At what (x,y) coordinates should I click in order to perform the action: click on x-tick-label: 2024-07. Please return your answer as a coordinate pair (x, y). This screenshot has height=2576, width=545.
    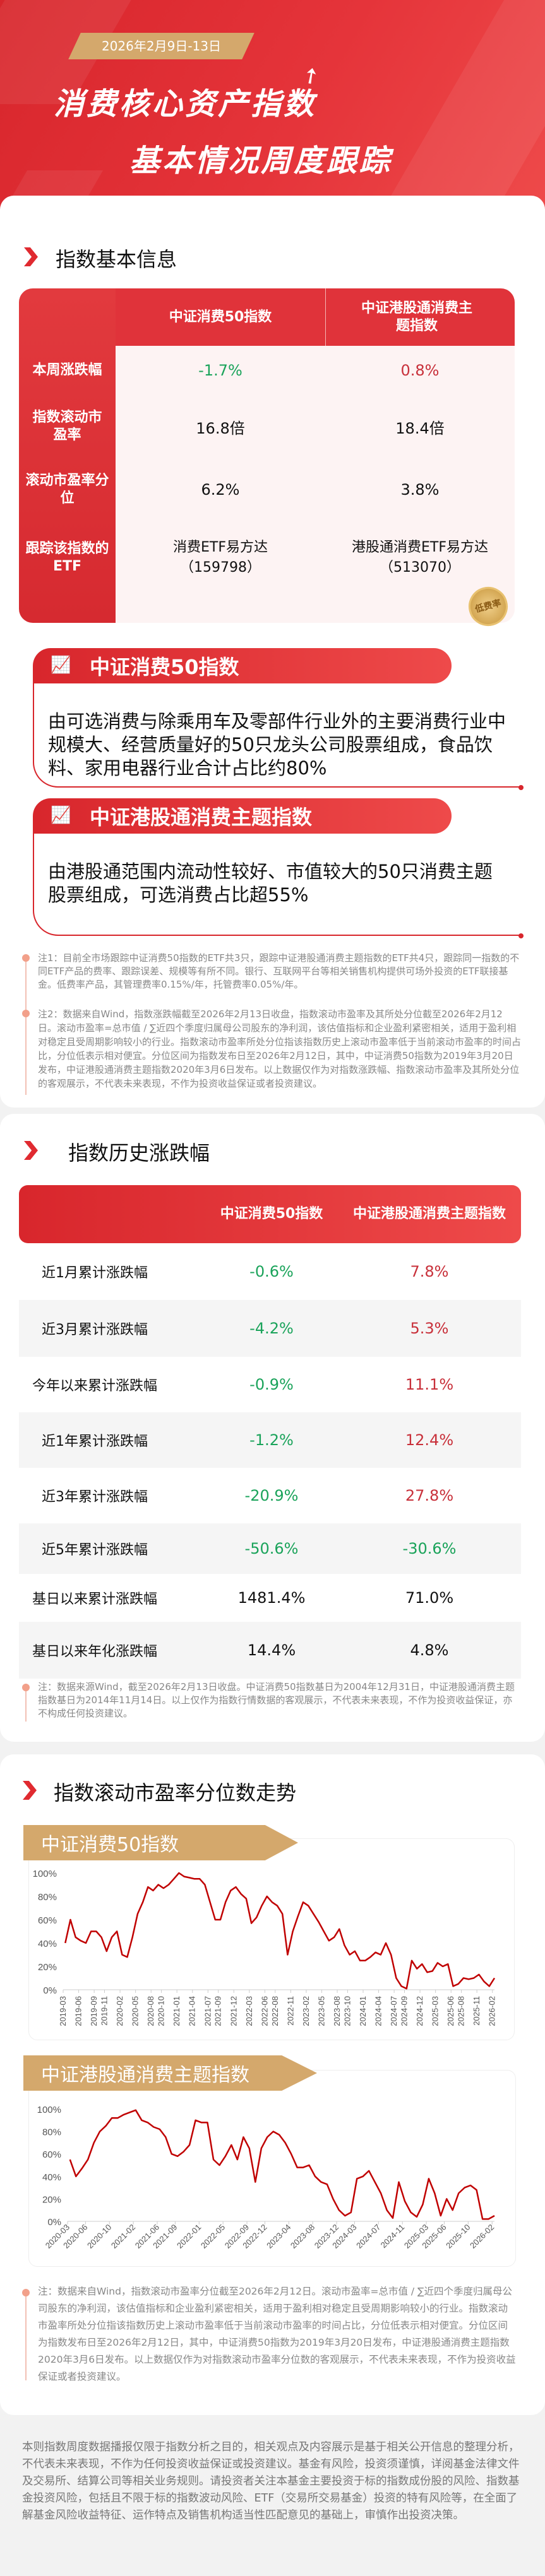
    Looking at the image, I should click on (393, 2011).